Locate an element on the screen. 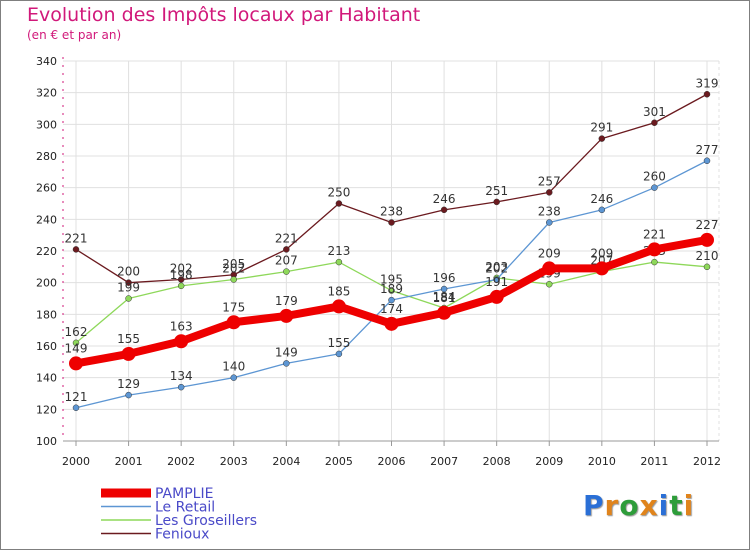 Image resolution: width=750 pixels, height=550 pixels. y-tick-label-280: 280 is located at coordinates (46, 156).